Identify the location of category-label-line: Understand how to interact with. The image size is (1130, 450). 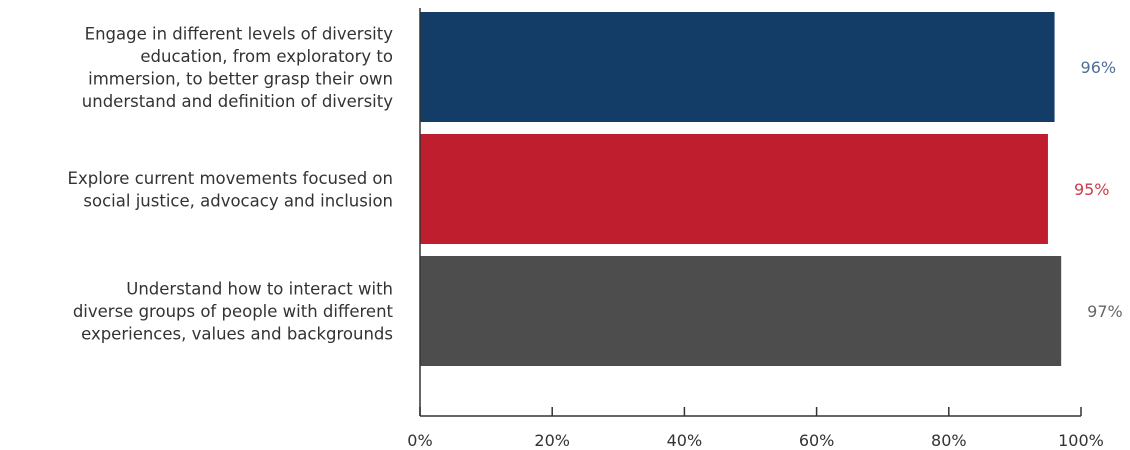
(259, 289).